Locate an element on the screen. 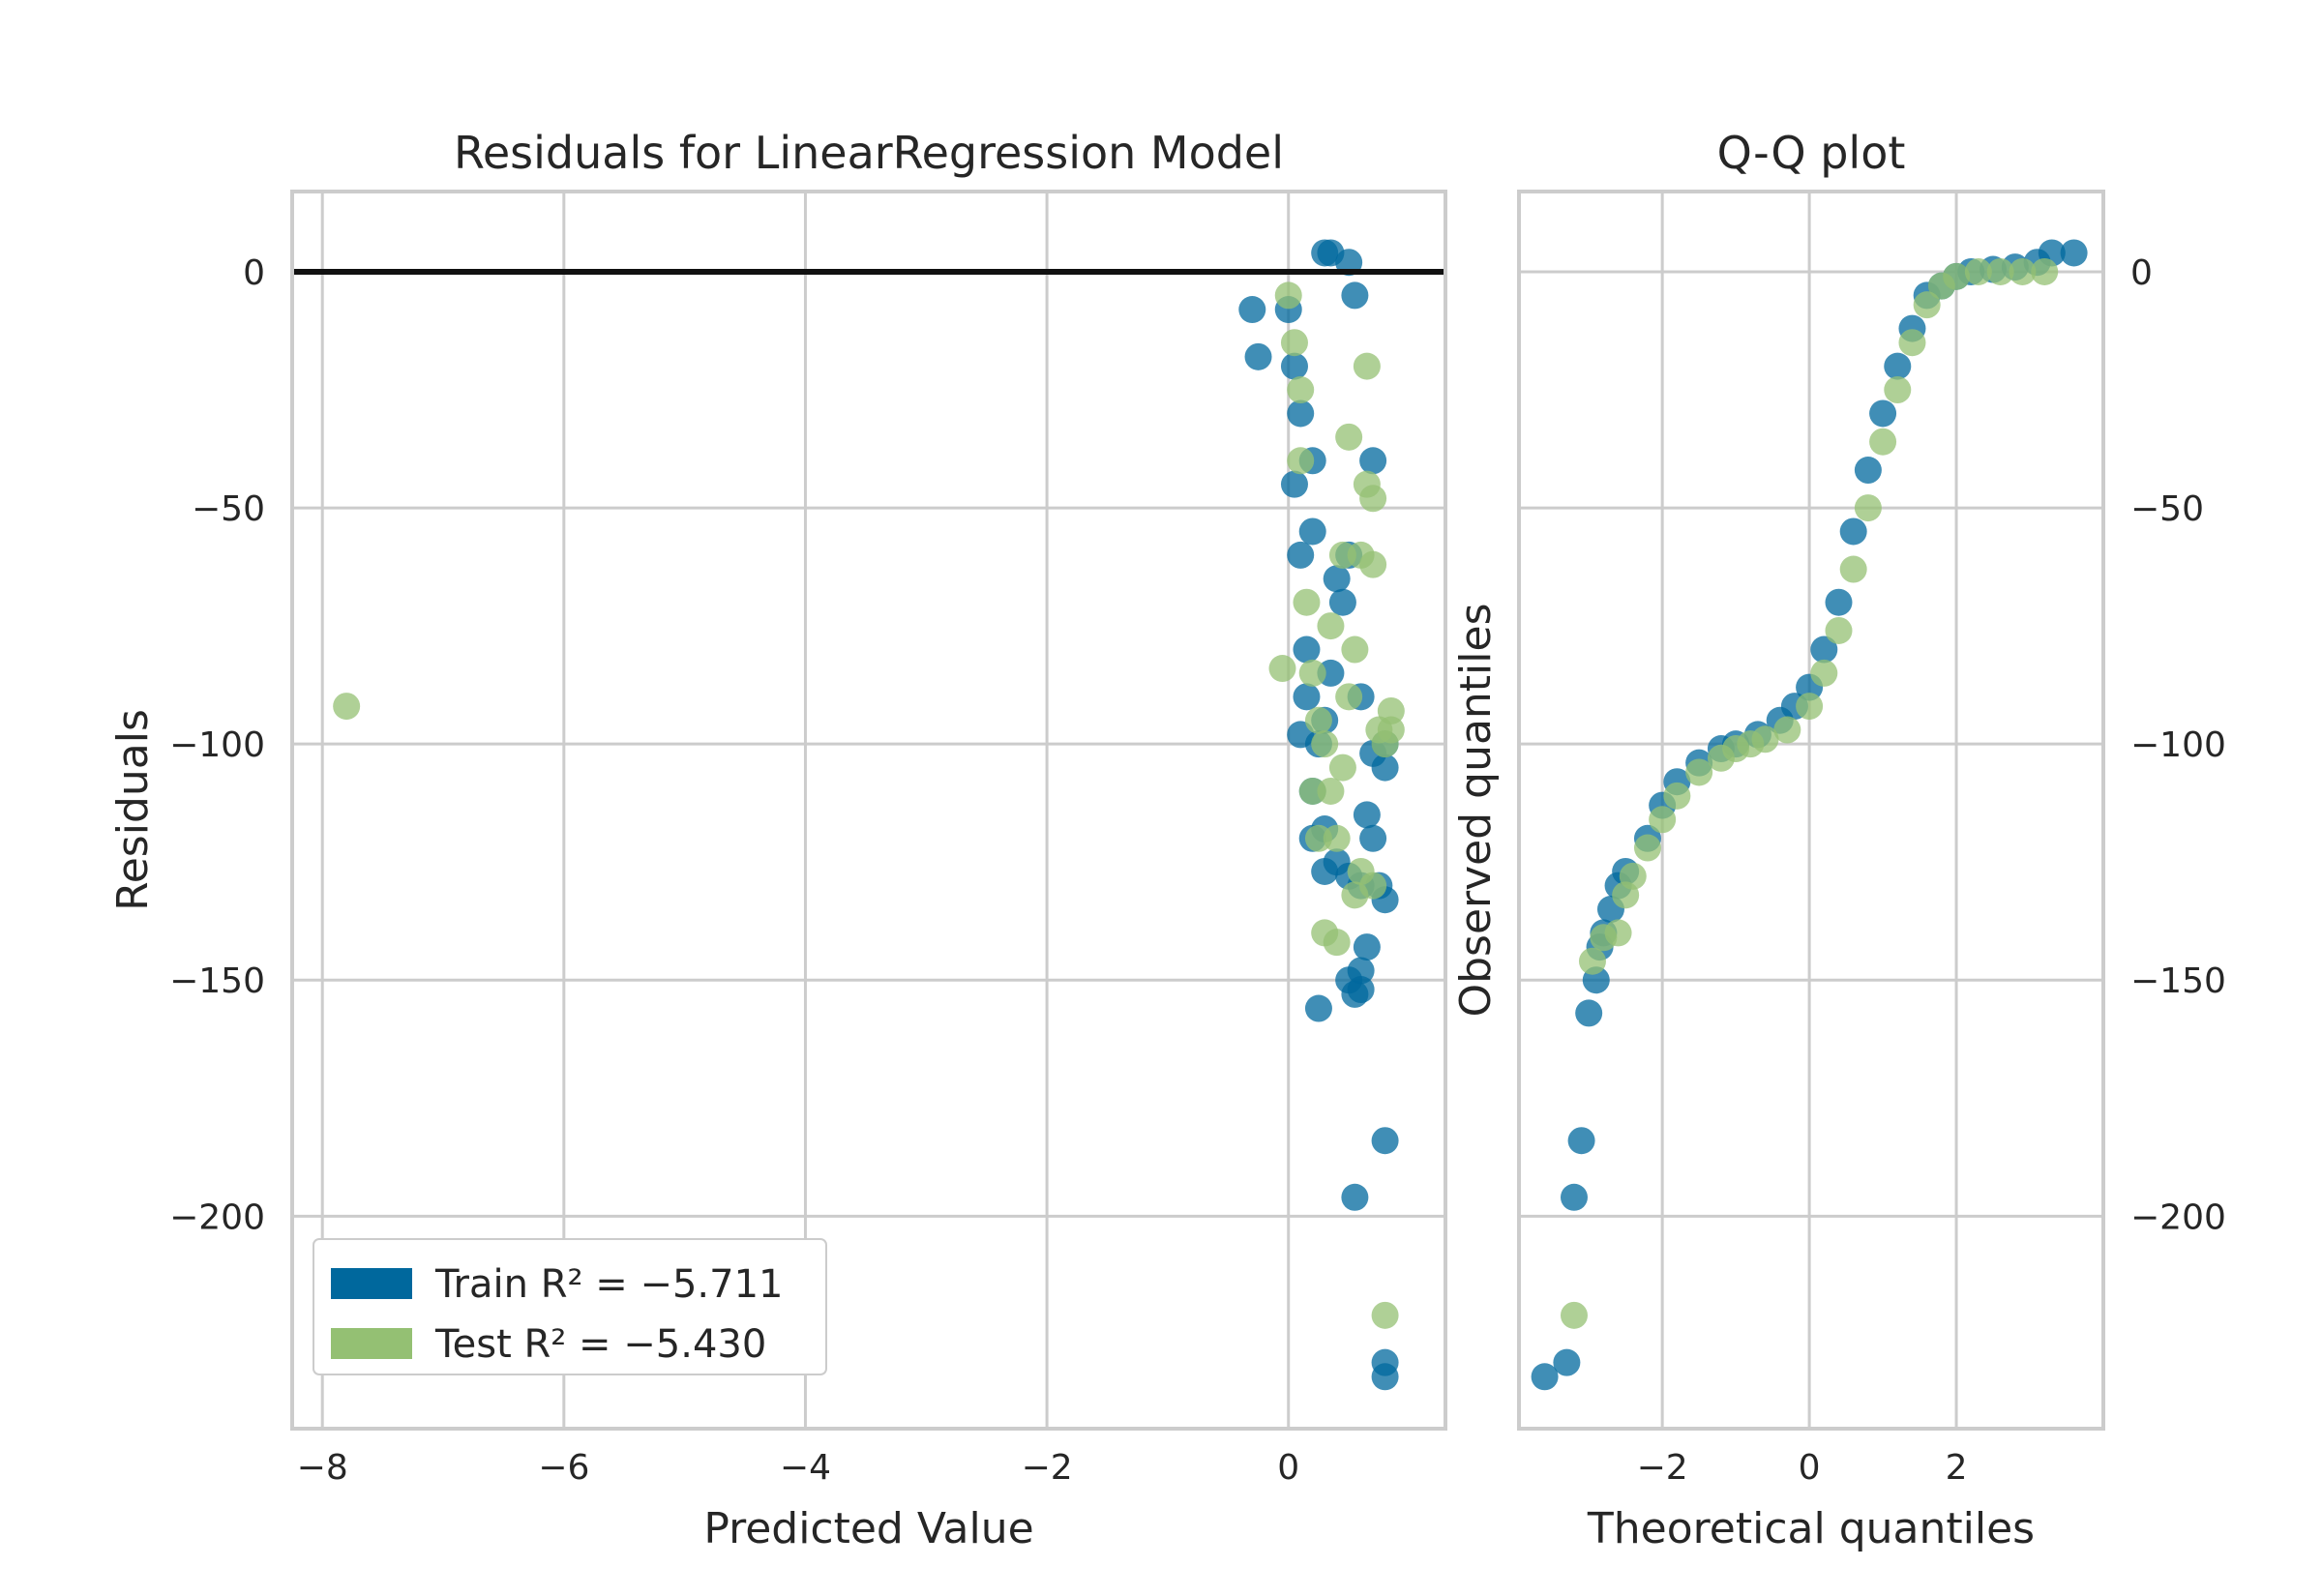 The height and width of the screenshot is (1596, 2322). qq-x-axis-label: Theoretical quantiles is located at coordinates (1811, 1528).